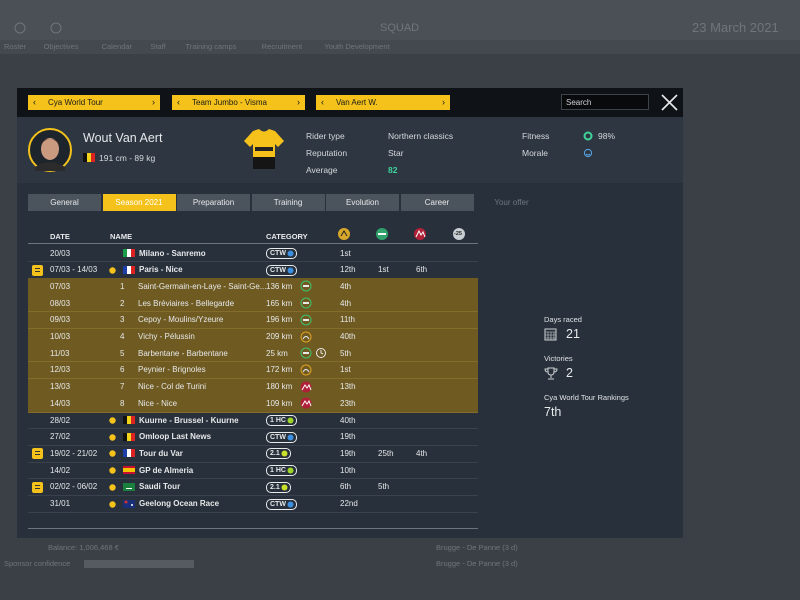 The height and width of the screenshot is (600, 800). Describe the element at coordinates (50, 150) in the screenshot. I see `rider-portrait` at that location.